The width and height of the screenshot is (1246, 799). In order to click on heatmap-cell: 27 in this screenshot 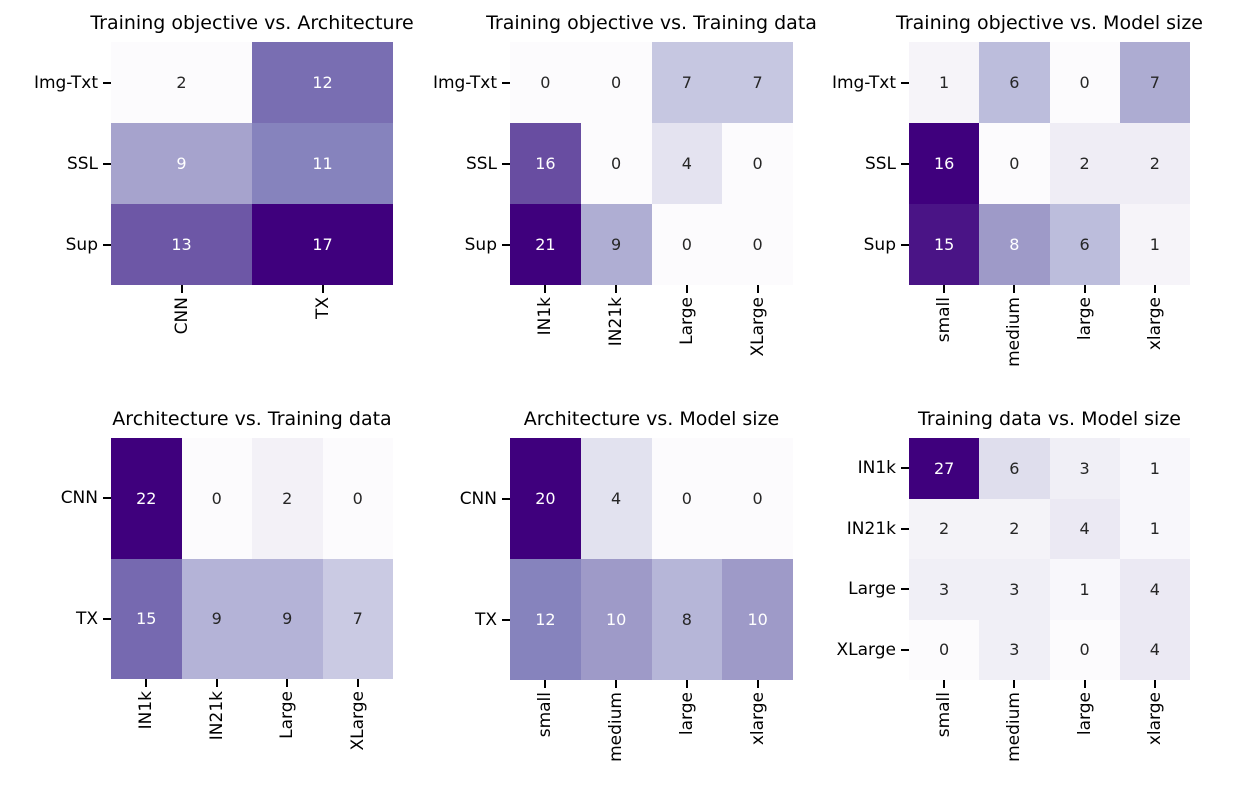, I will do `click(944, 468)`.